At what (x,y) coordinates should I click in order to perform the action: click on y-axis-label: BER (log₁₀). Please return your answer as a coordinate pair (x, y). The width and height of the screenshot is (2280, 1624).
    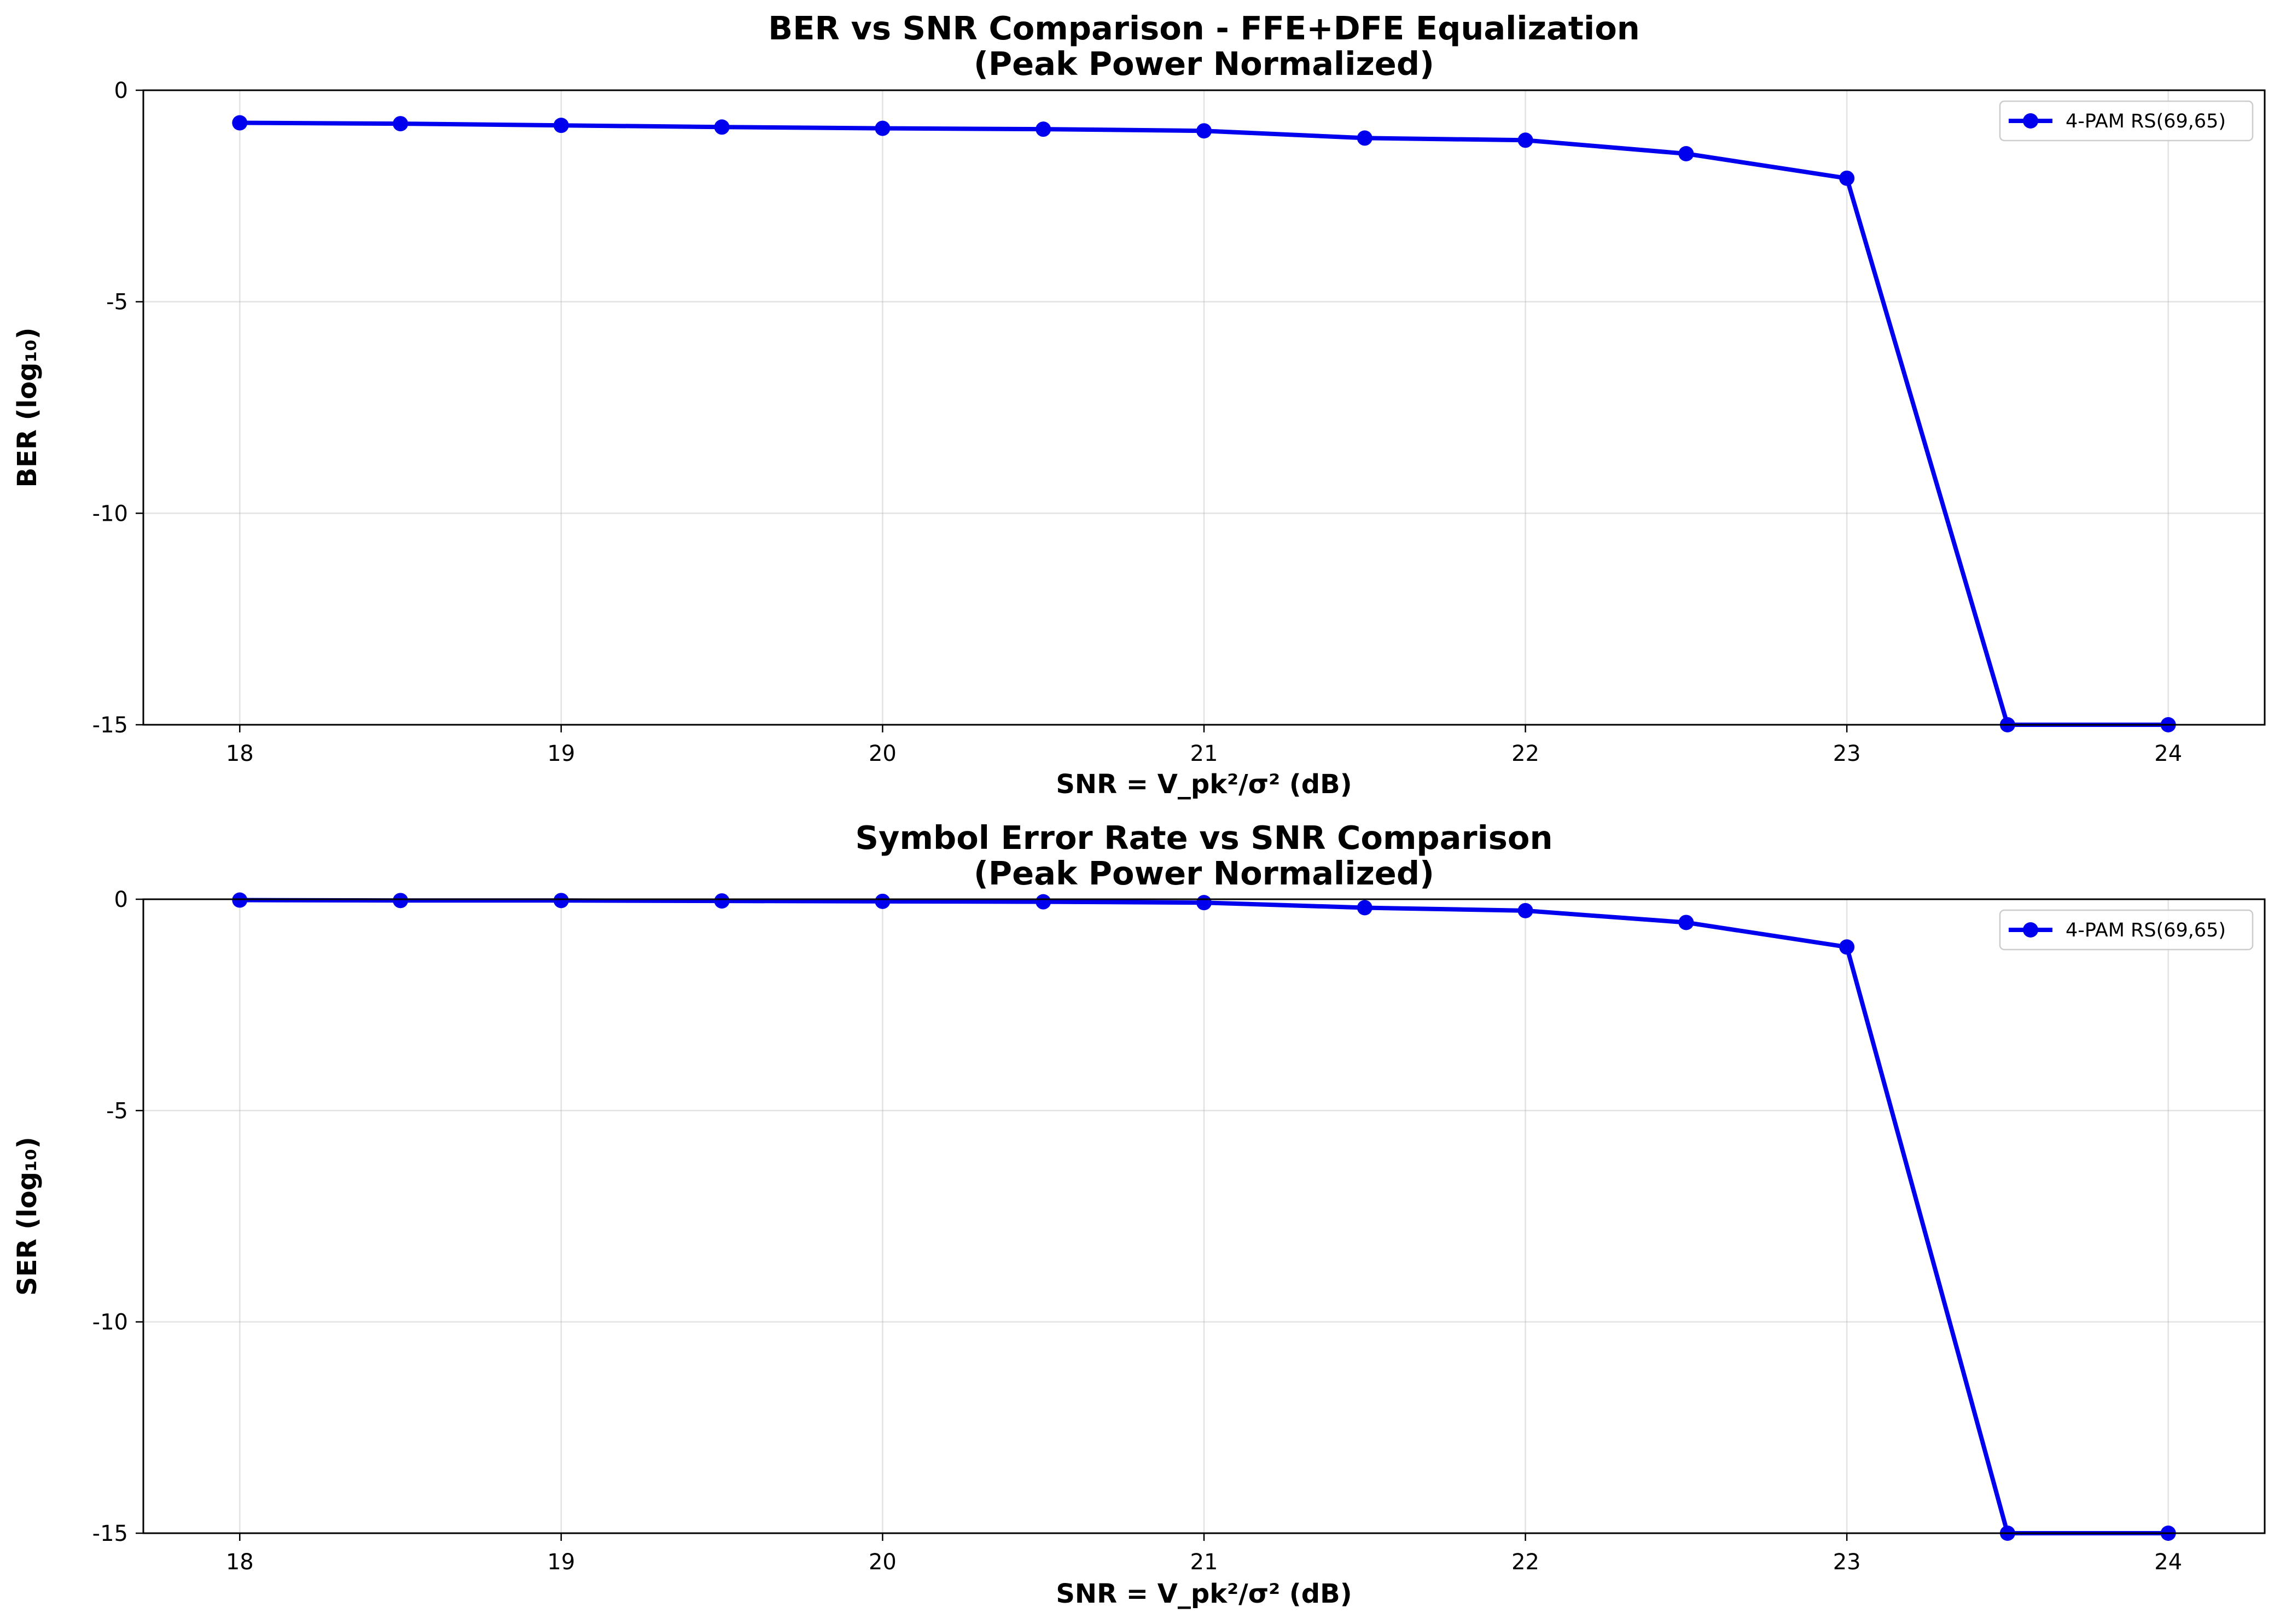
    Looking at the image, I should click on (27, 408).